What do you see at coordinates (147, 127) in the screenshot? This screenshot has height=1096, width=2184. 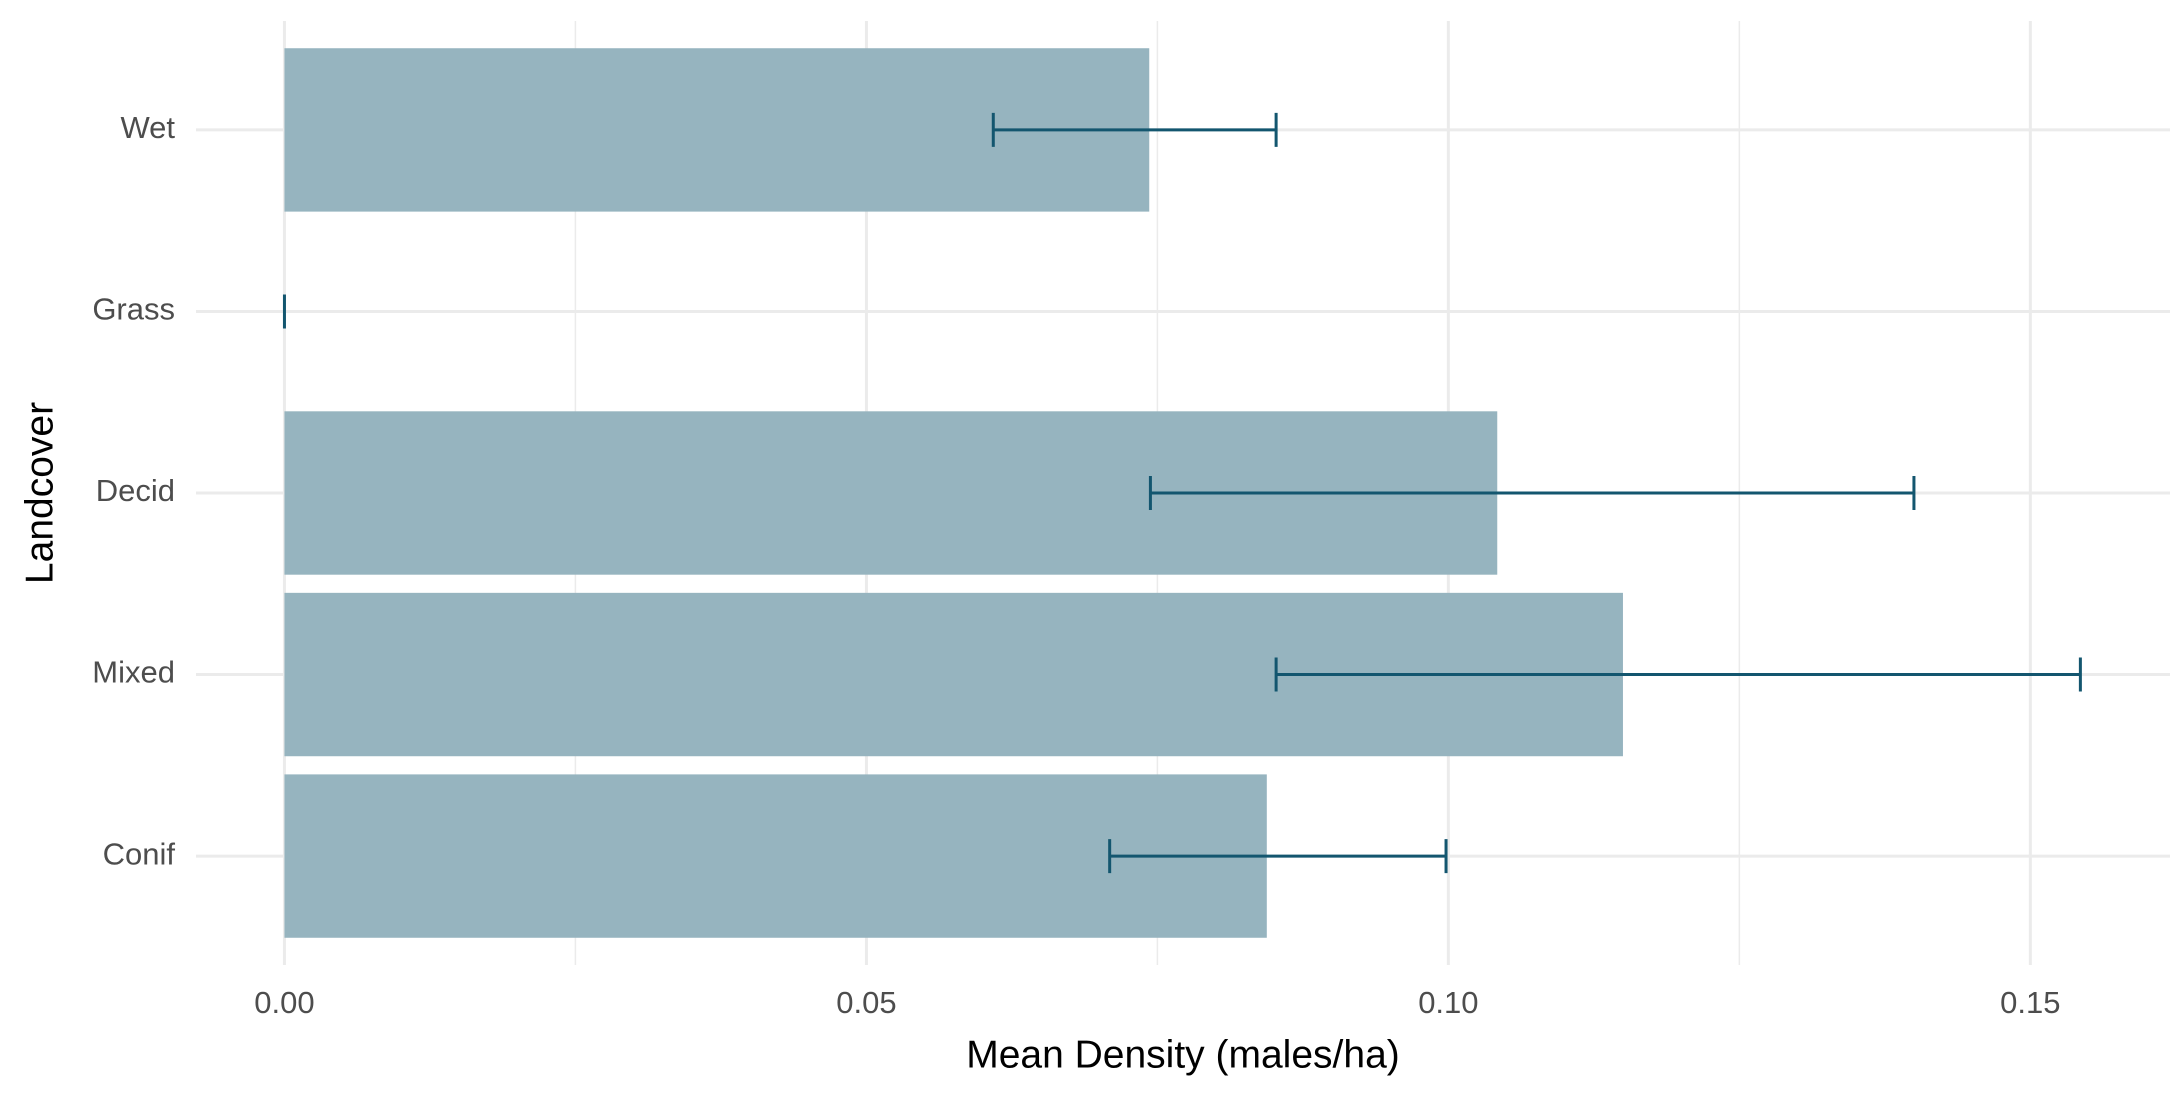 I see `y-tick-label: Wet` at bounding box center [147, 127].